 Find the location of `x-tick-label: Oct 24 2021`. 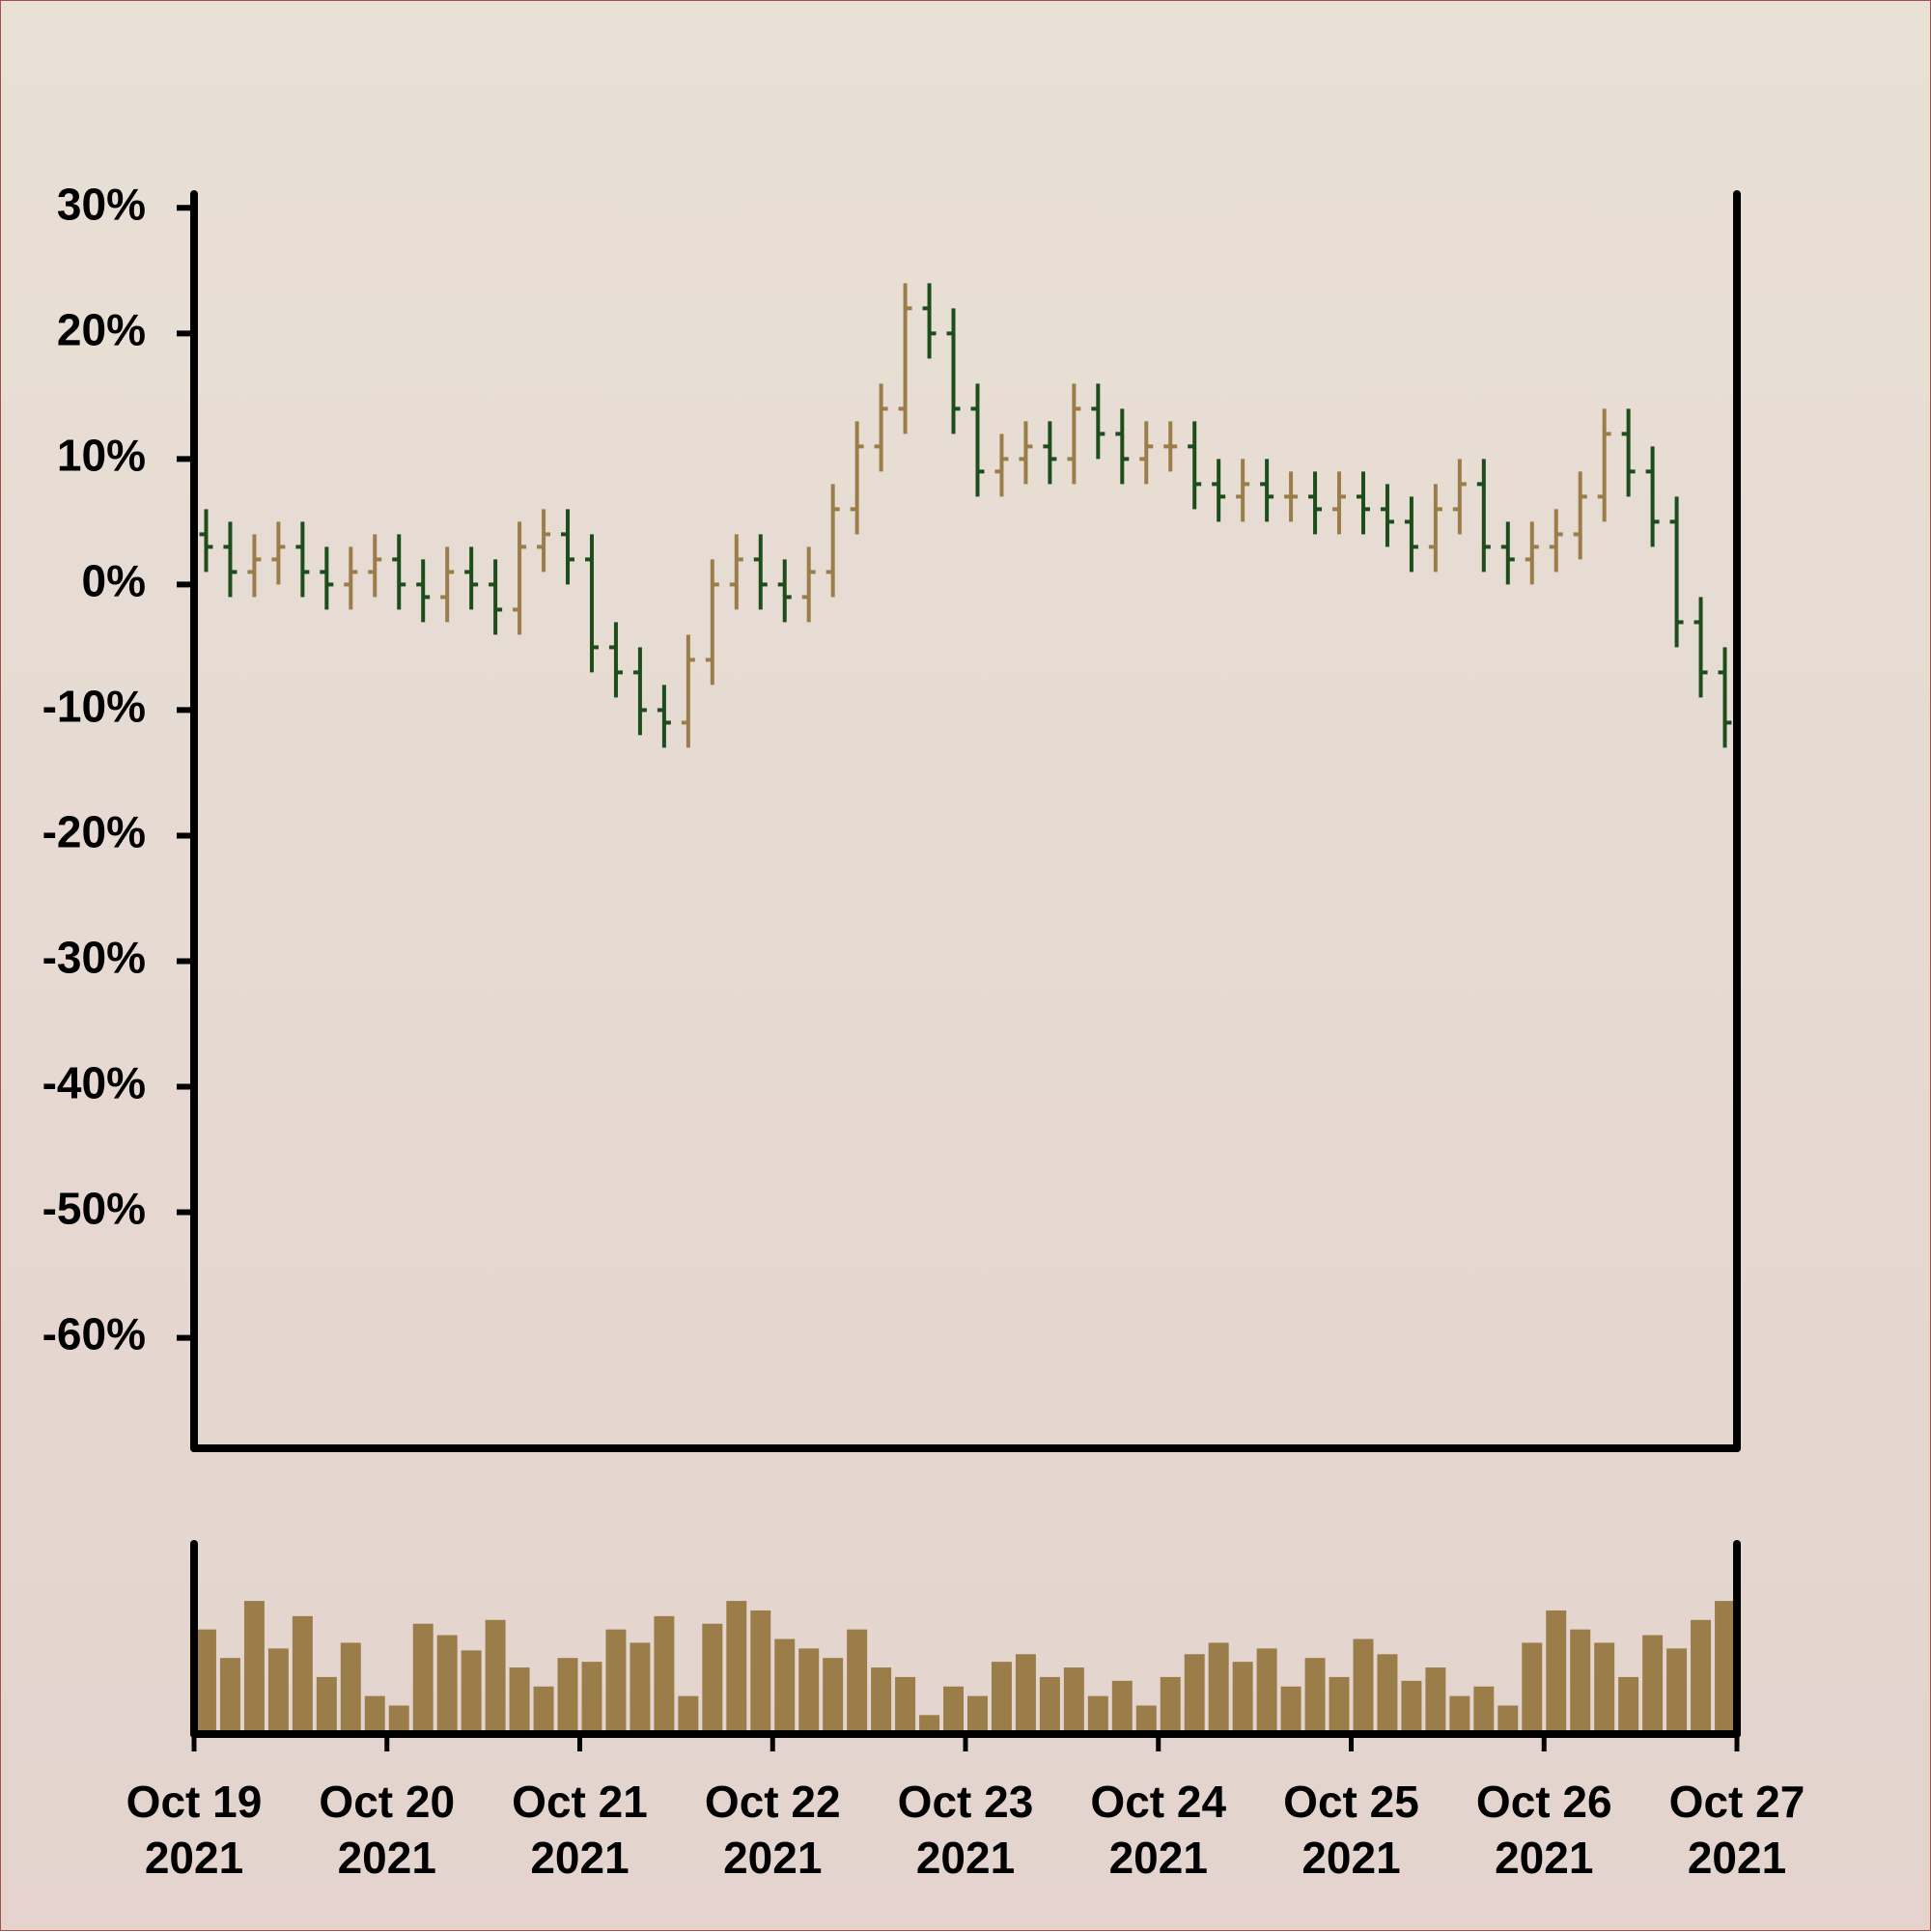

x-tick-label: Oct 24 2021 is located at coordinates (1158, 1830).